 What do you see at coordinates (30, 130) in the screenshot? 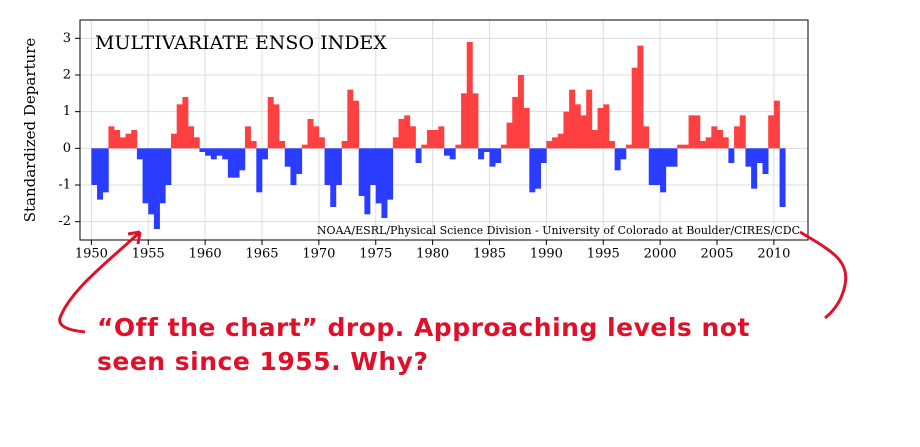
I see `y-axis-label: Standardized Departure` at bounding box center [30, 130].